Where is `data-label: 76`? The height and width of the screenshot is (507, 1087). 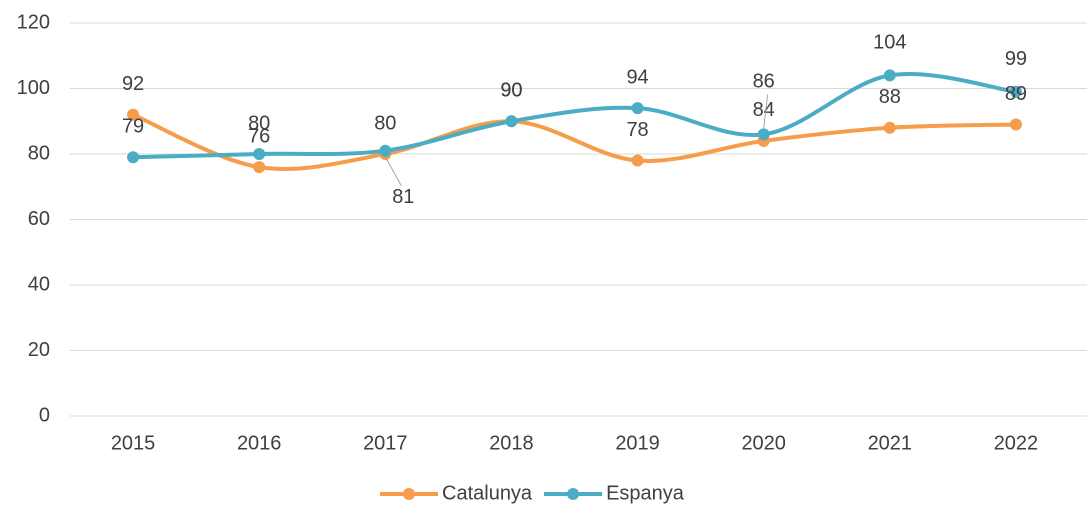
data-label: 76 is located at coordinates (259, 136).